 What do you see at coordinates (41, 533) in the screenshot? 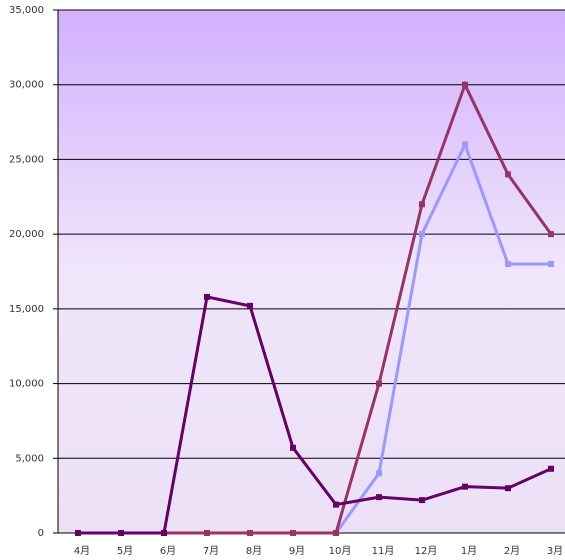
I see `y-tick-label: 0` at bounding box center [41, 533].